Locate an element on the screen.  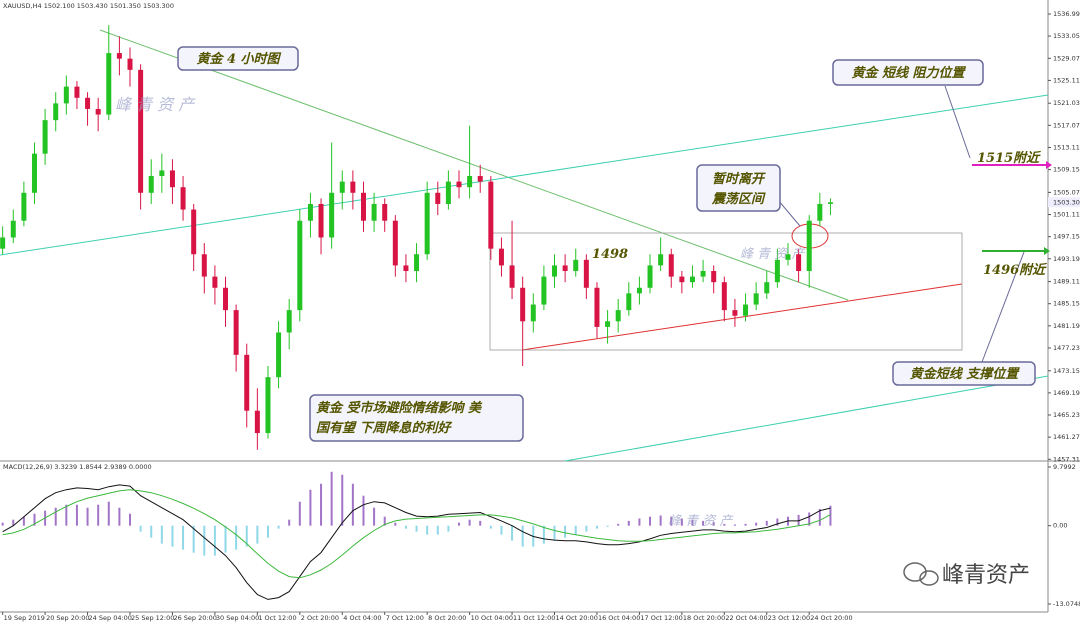
x-tick-label: 7 Oct 12:00 is located at coordinates (405, 618).